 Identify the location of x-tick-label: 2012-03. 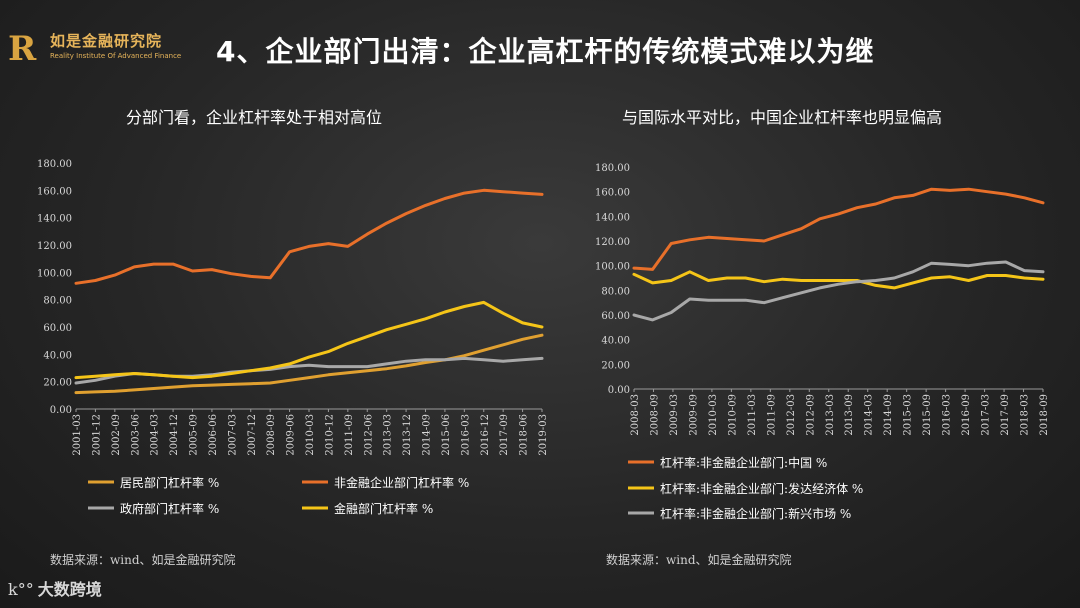
(791, 415).